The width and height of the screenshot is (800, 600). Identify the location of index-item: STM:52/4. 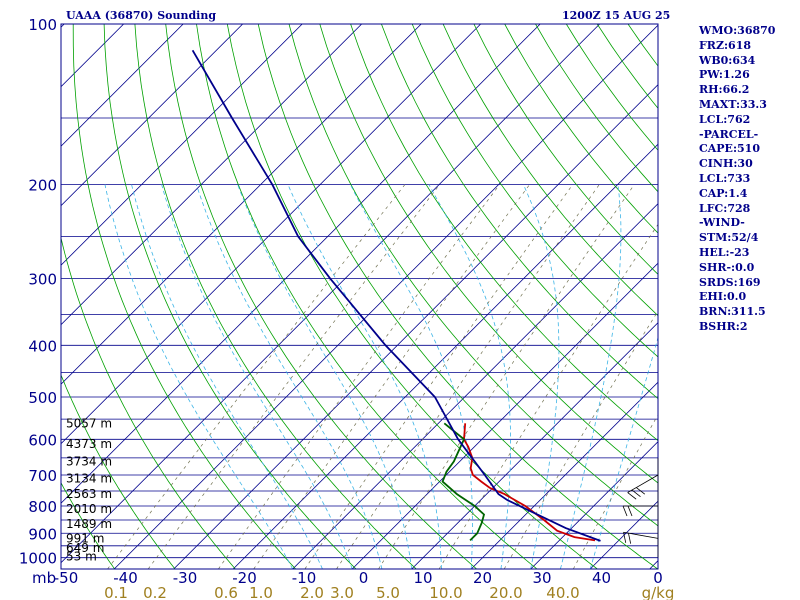
(729, 238).